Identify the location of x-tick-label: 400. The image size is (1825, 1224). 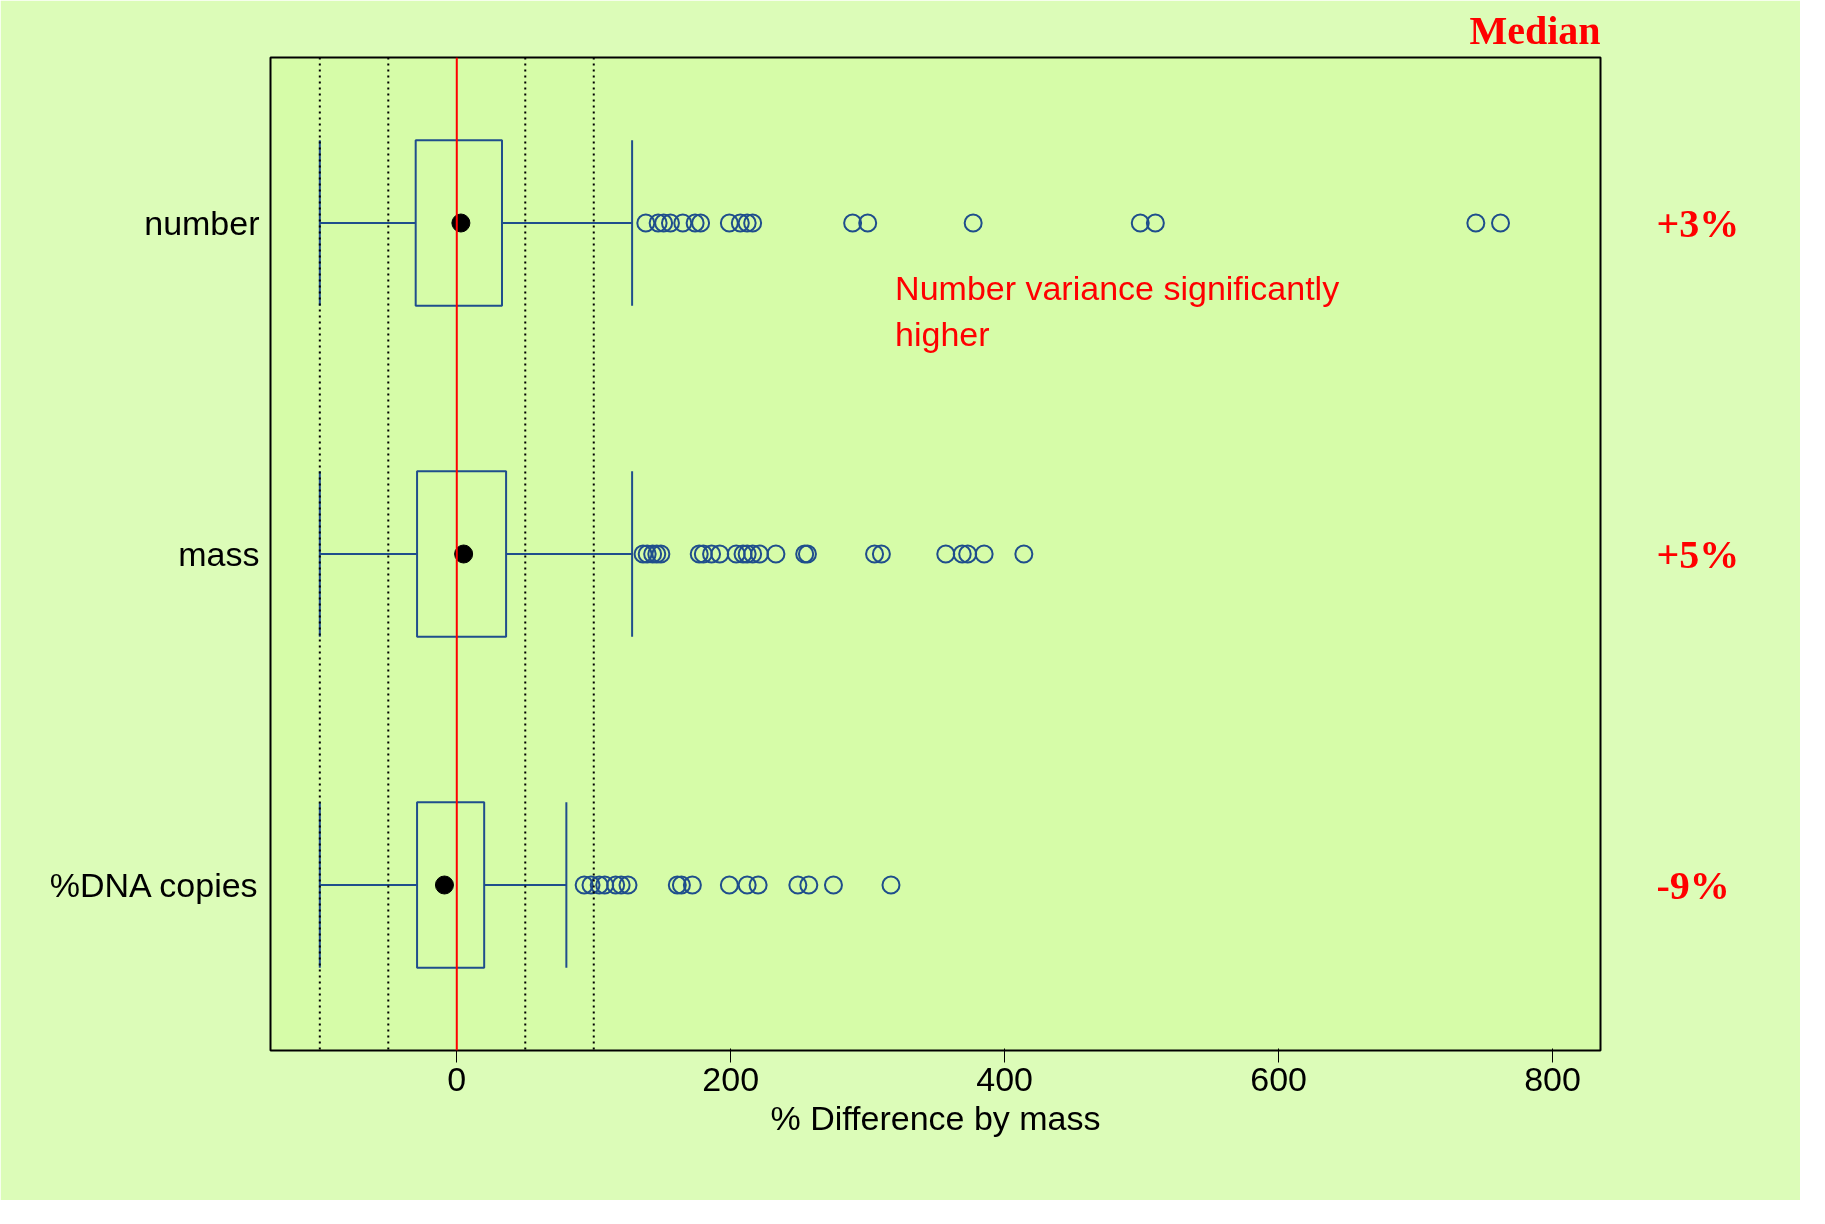
(1005, 1078).